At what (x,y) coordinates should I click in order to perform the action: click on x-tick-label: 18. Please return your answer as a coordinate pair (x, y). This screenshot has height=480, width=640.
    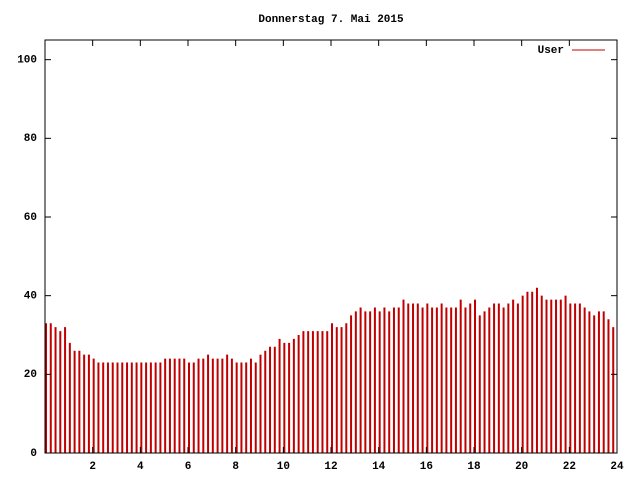
    Looking at the image, I should click on (474, 467).